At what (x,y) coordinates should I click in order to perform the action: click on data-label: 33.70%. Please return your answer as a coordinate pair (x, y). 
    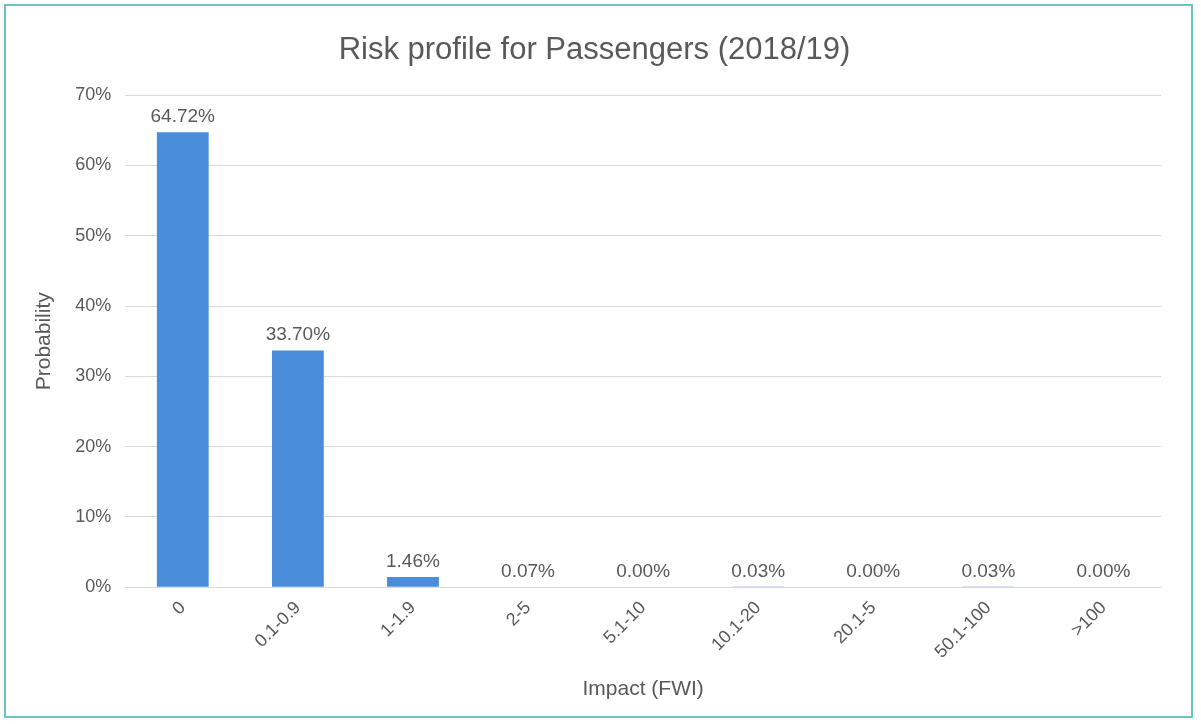
    Looking at the image, I should click on (298, 334).